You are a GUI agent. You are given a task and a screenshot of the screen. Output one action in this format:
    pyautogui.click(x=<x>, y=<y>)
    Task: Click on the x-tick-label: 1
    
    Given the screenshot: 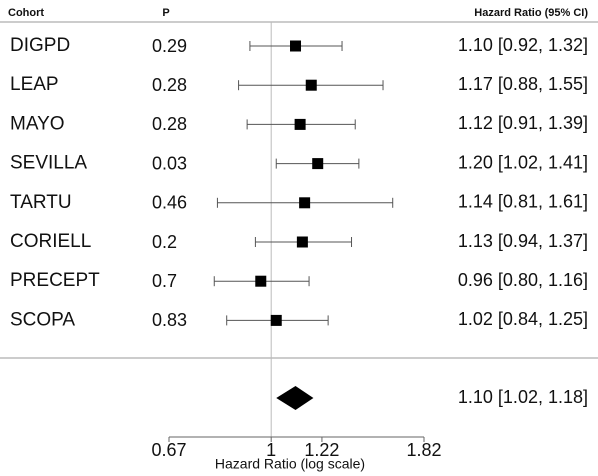 What is the action you would take?
    pyautogui.click(x=271, y=450)
    